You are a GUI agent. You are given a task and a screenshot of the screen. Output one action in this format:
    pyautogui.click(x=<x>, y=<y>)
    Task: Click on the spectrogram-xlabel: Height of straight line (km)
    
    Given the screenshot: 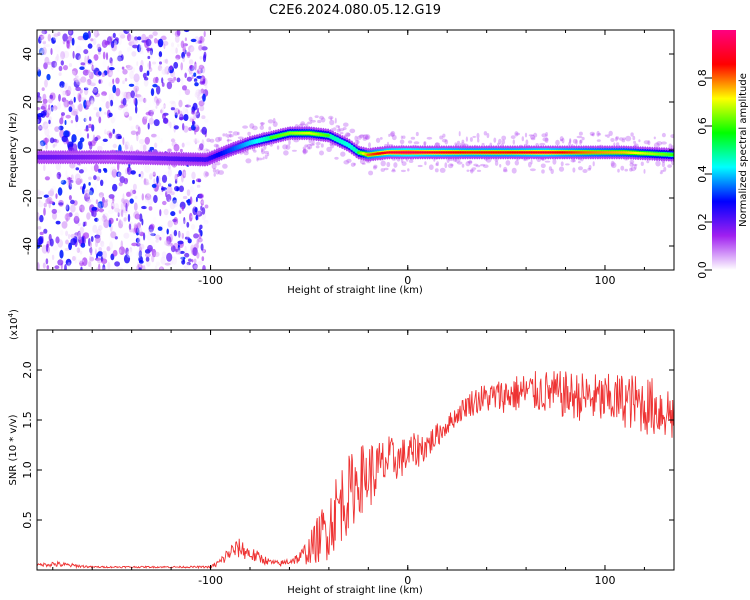 What is the action you would take?
    pyautogui.click(x=355, y=290)
    